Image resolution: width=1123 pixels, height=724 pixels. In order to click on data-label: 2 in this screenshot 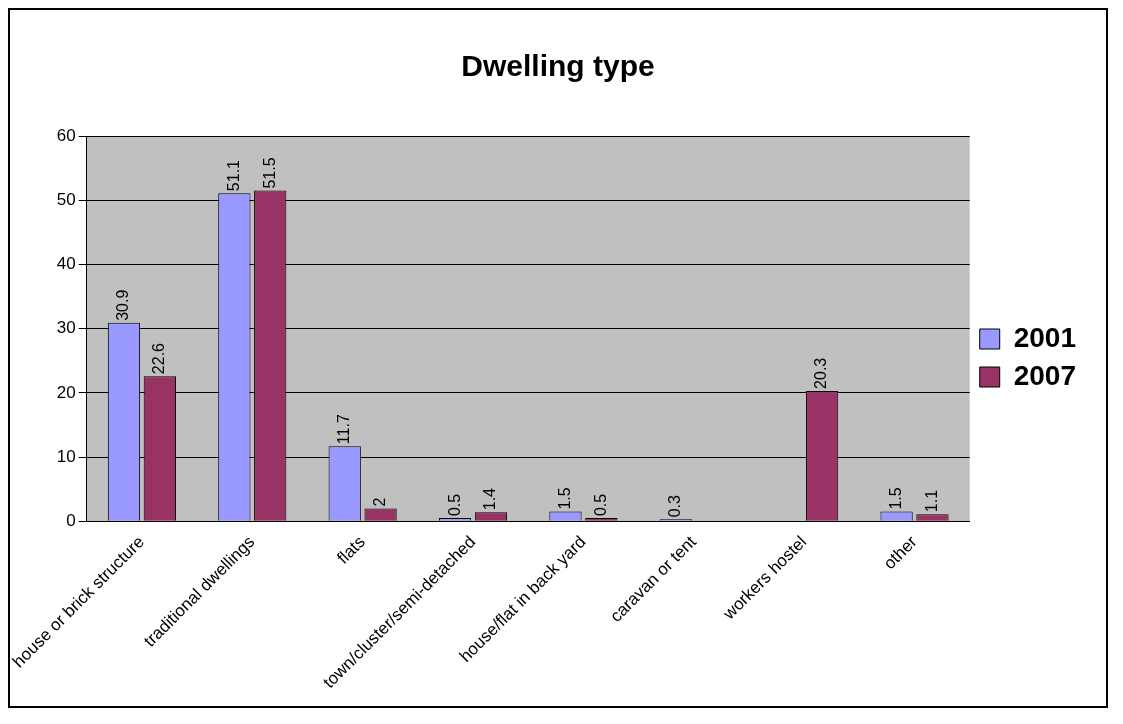, I will do `click(379, 502)`.